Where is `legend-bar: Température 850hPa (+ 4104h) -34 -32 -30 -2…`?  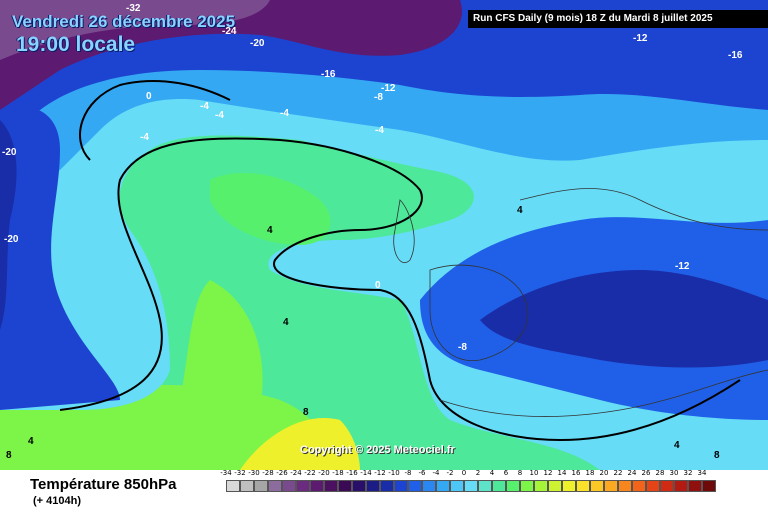
legend-bar: Température 850hPa (+ 4104h) -34 -32 -30 -2… is located at coordinates (384, 490).